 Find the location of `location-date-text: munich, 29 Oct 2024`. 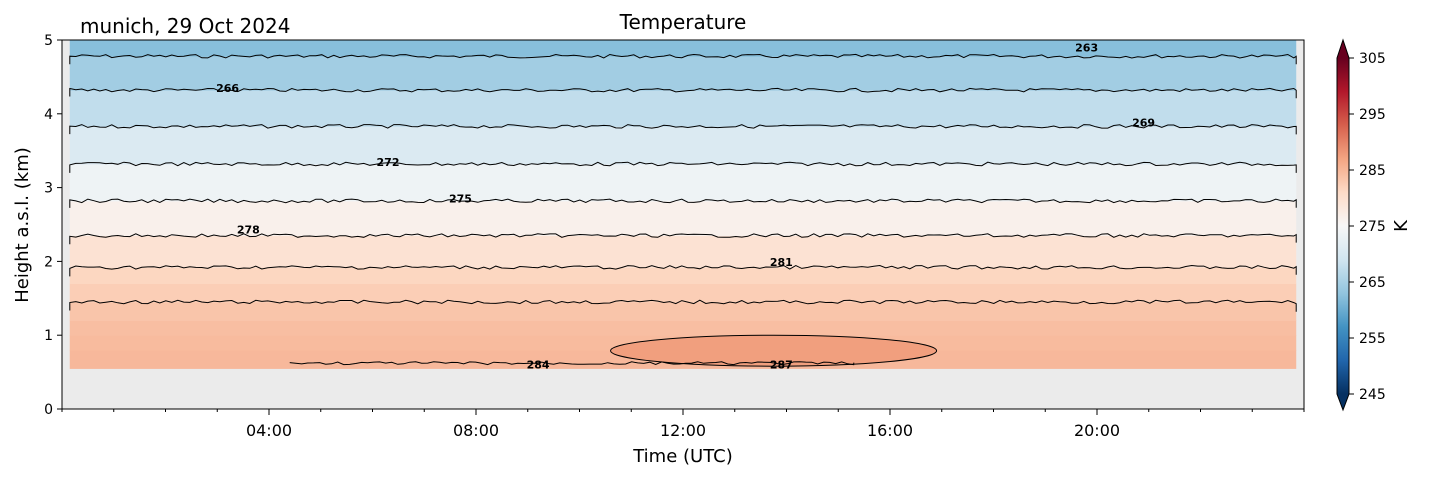

location-date-text: munich, 29 Oct 2024 is located at coordinates (185, 26).